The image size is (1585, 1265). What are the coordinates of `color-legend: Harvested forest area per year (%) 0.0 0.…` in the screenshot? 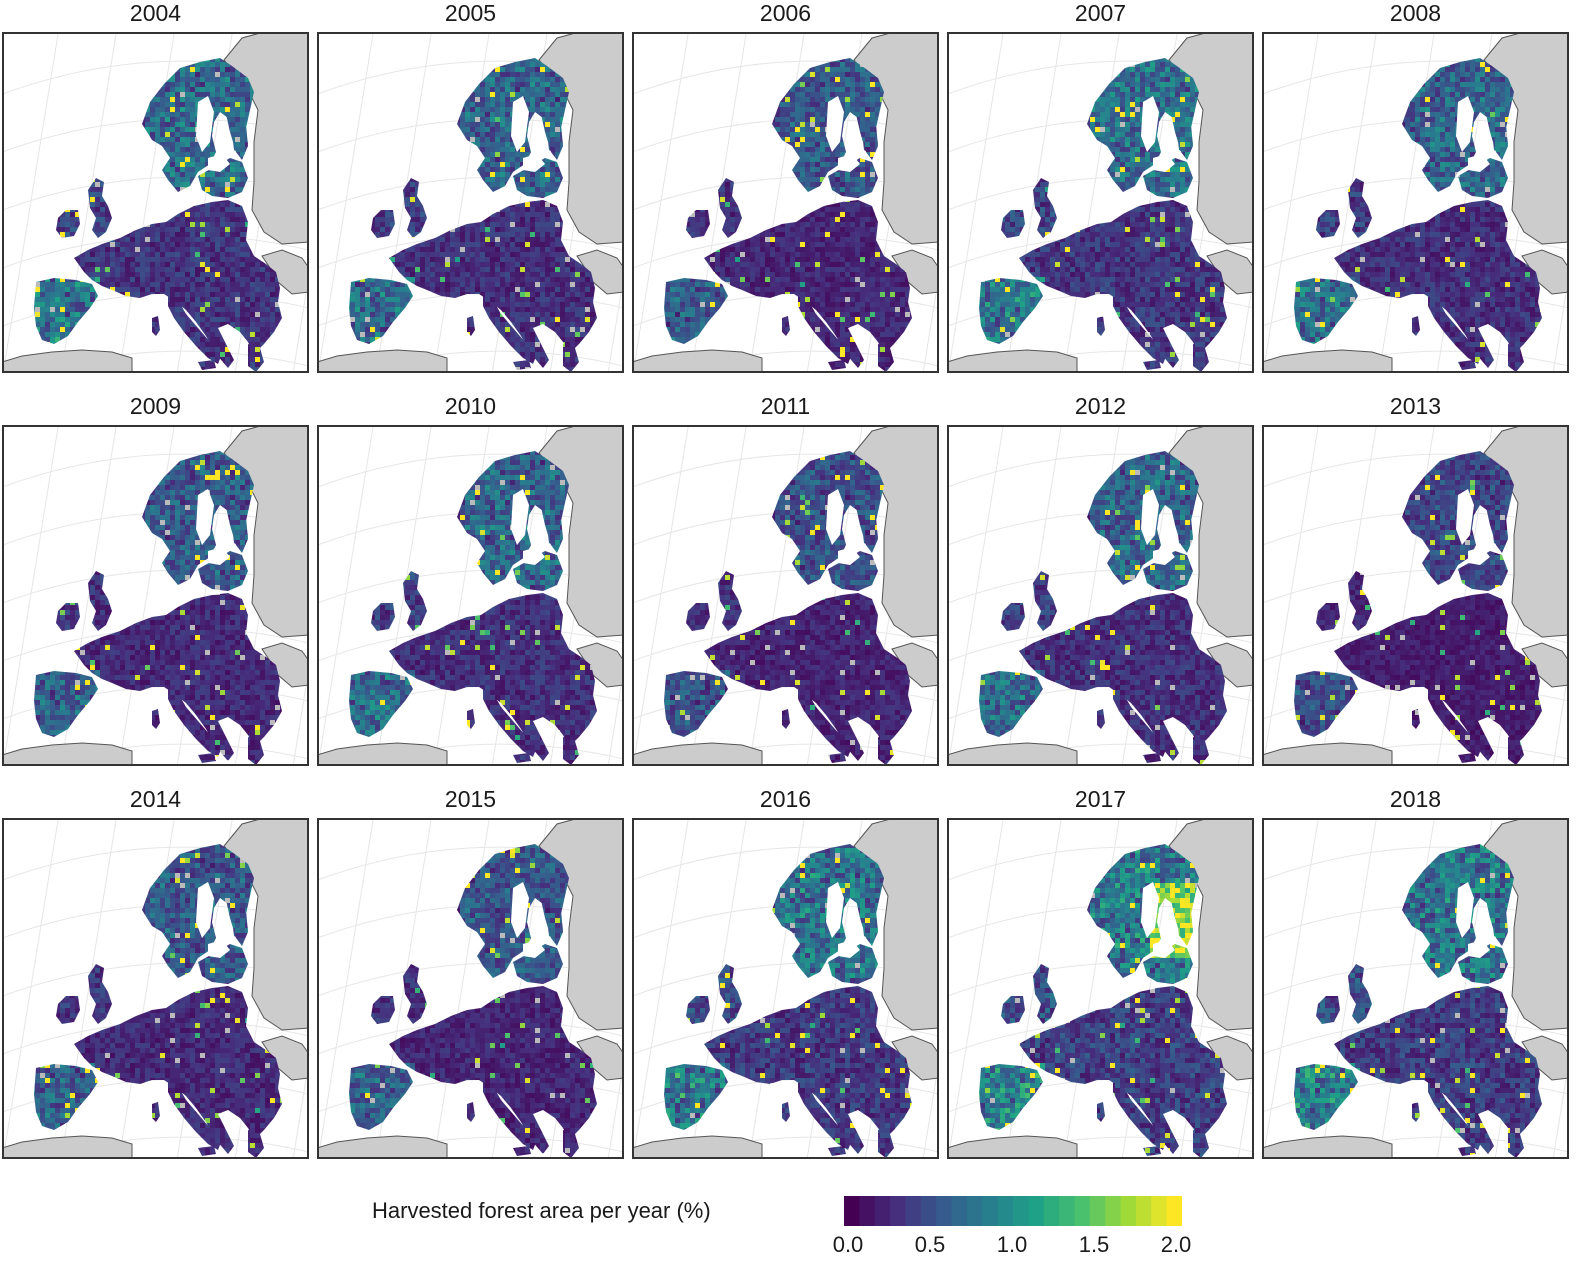 It's located at (782, 1229).